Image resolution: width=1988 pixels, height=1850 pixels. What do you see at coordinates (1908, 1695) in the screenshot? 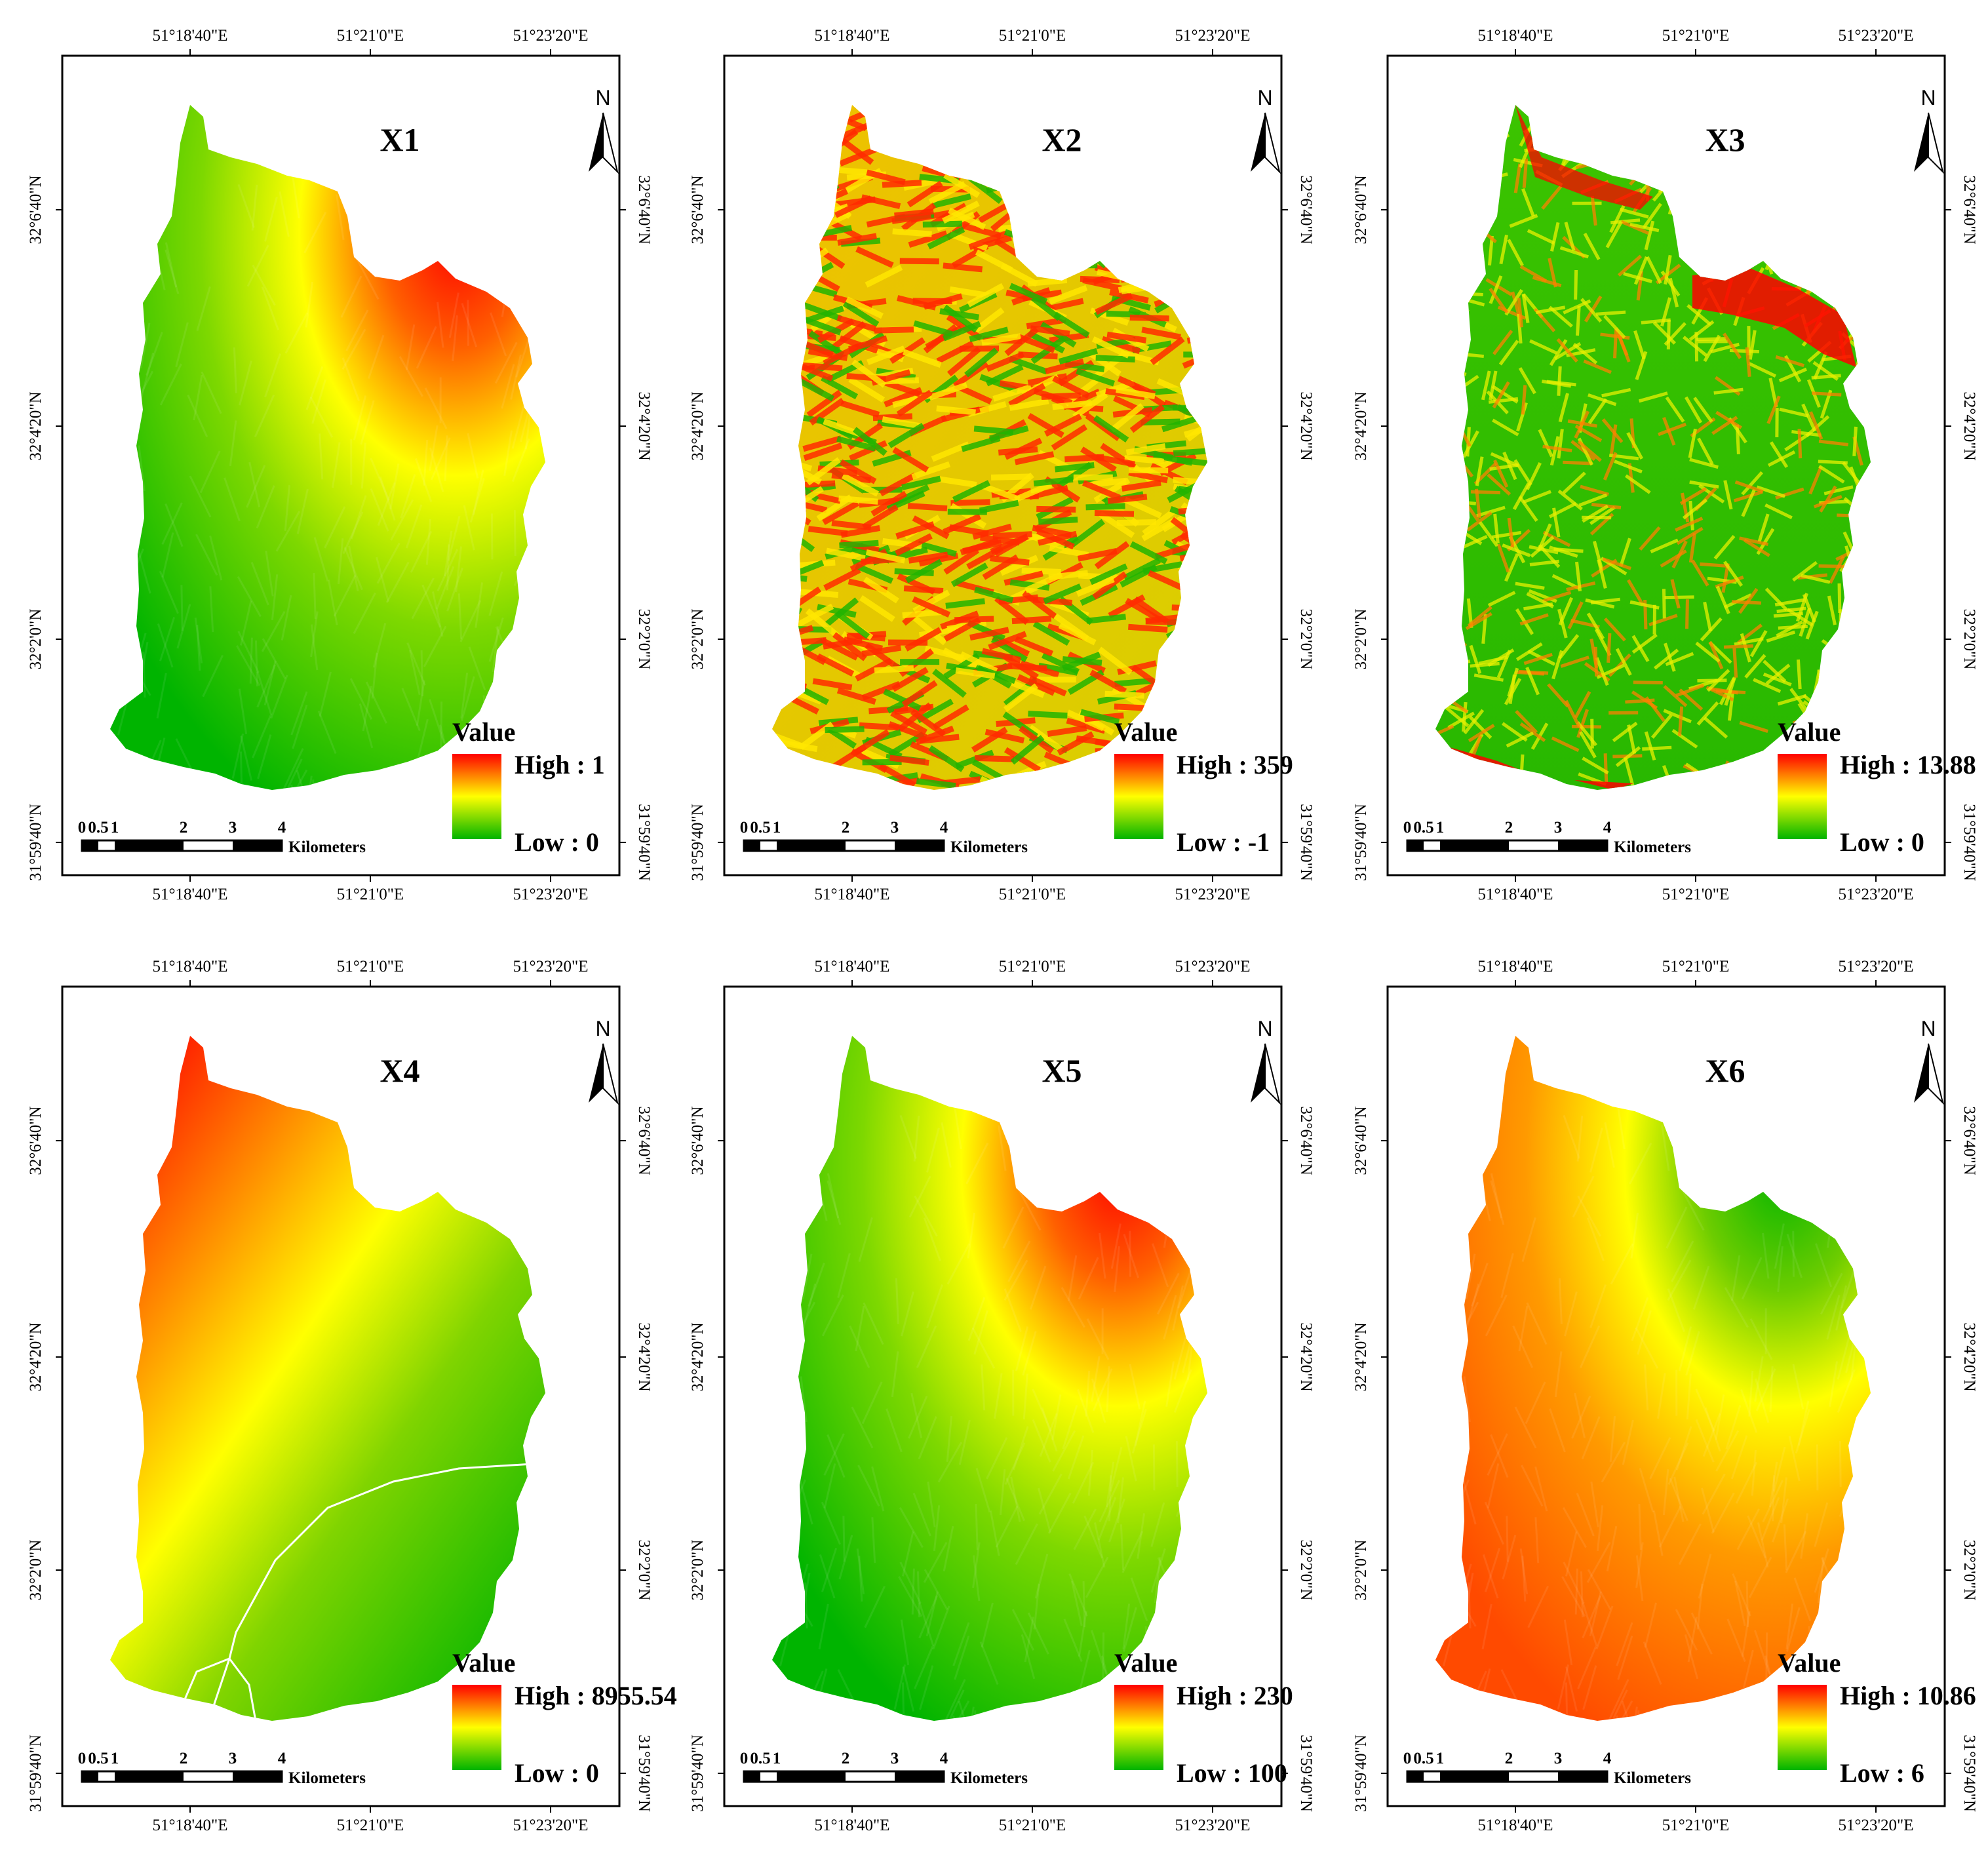
I see `legend-high-value: High : 10.86` at bounding box center [1908, 1695].